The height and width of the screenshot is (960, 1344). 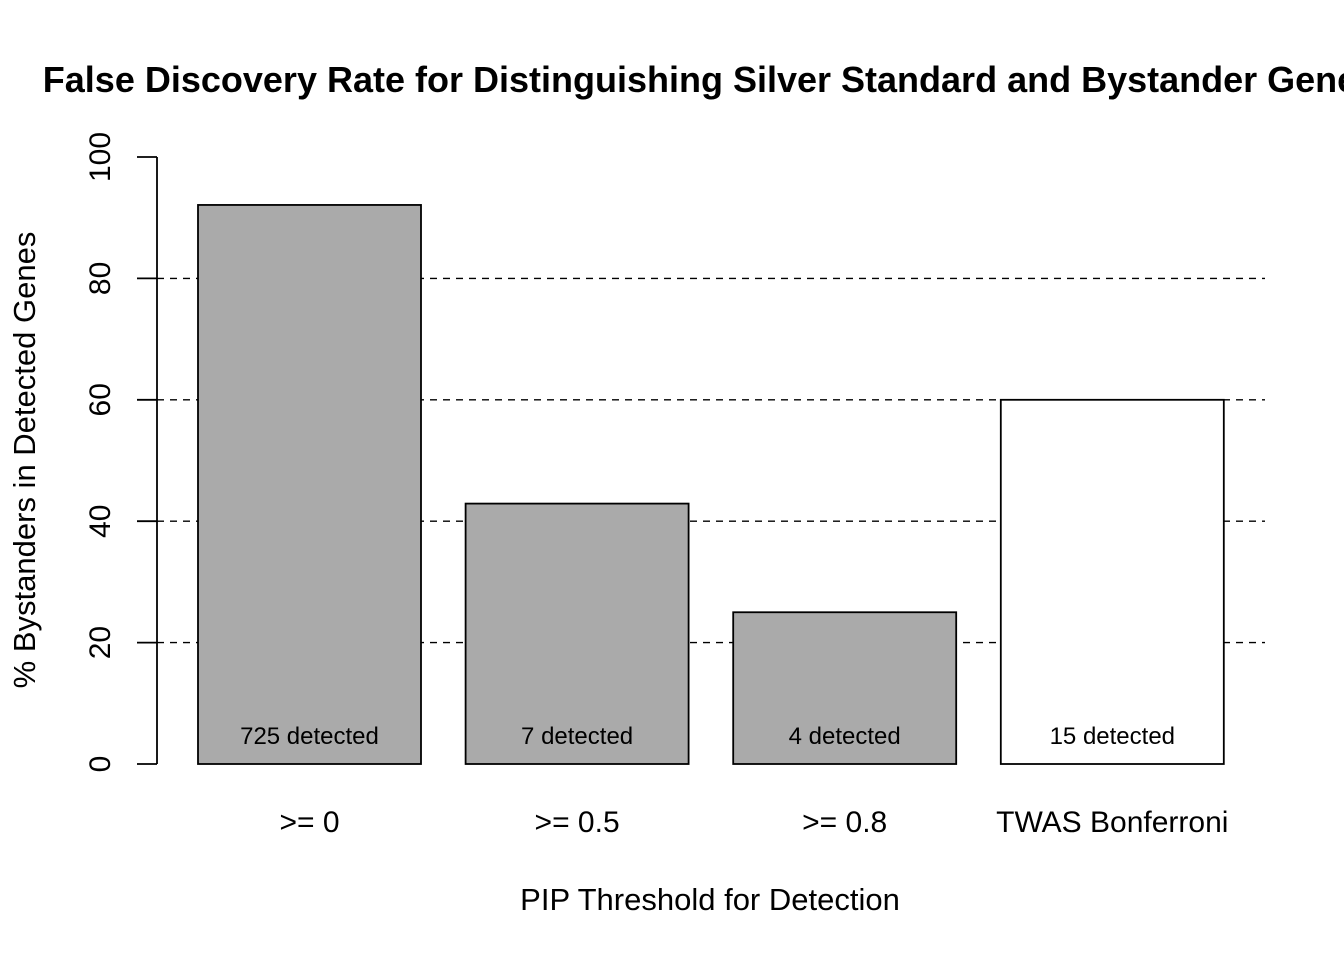 What do you see at coordinates (844, 822) in the screenshot?
I see `x-tick-label: >= 0.8` at bounding box center [844, 822].